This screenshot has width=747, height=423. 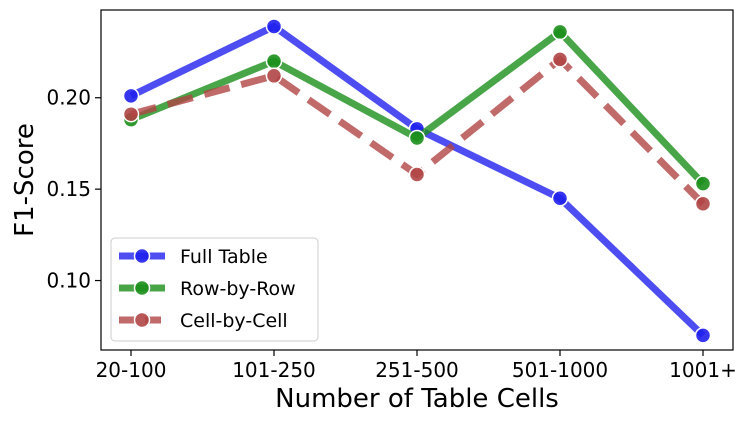 I want to click on legend-item: Full Table, so click(x=193, y=257).